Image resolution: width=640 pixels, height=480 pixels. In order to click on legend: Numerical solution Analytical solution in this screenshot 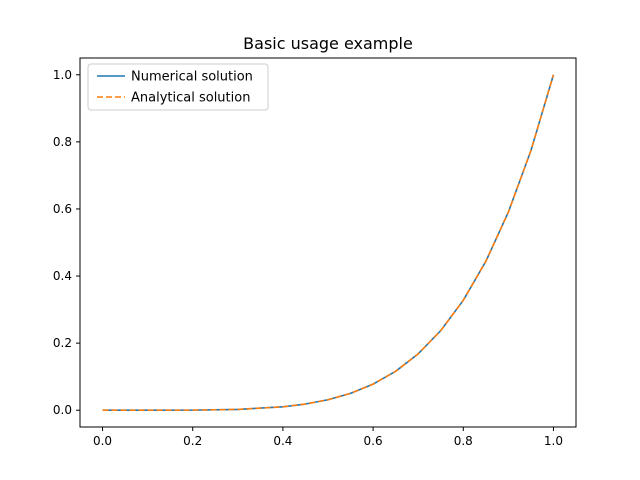, I will do `click(178, 87)`.